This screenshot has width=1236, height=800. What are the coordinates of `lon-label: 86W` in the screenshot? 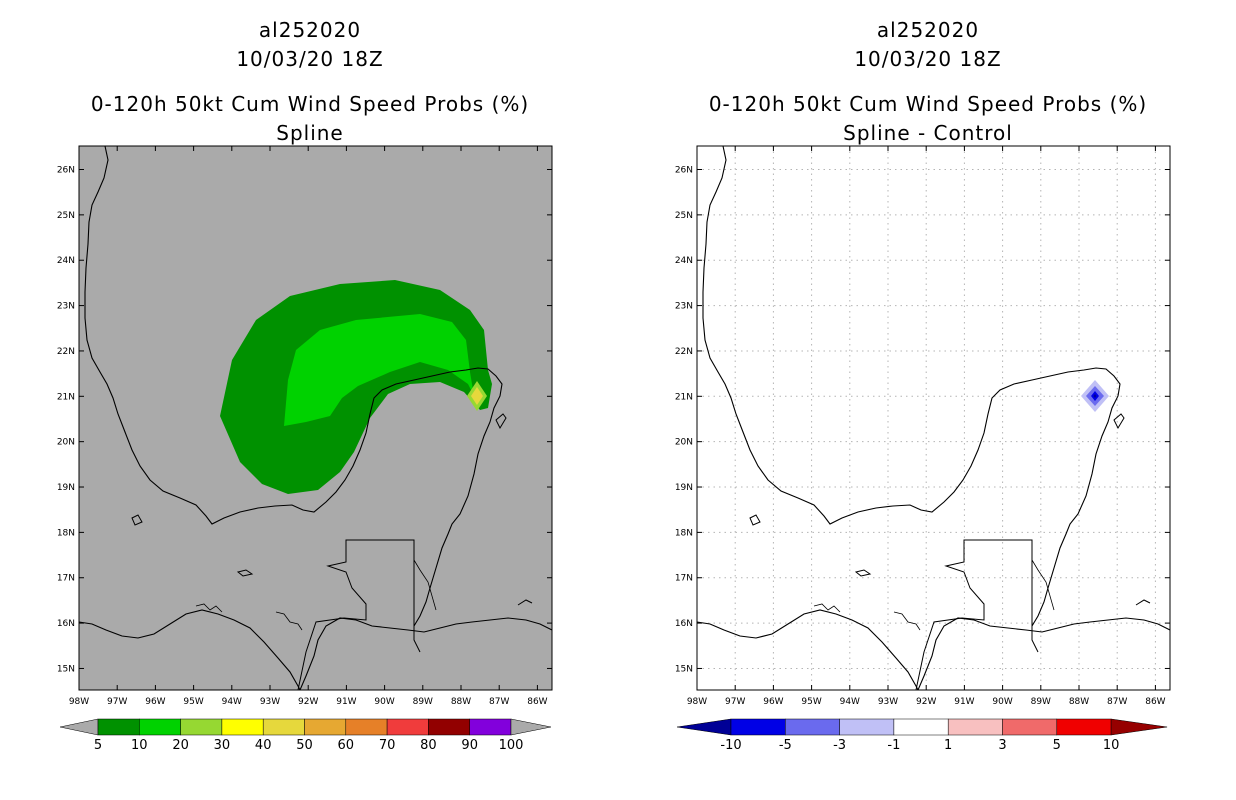 It's located at (537, 702).